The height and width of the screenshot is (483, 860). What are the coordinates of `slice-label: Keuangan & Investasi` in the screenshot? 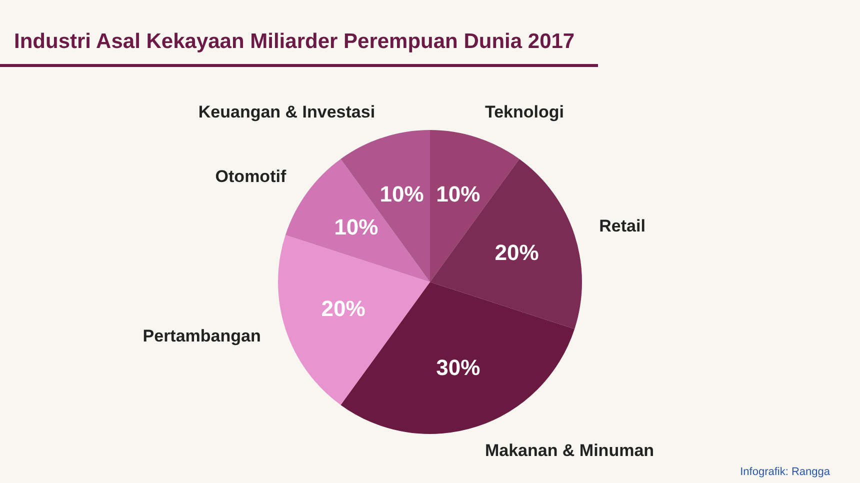 It's located at (287, 112).